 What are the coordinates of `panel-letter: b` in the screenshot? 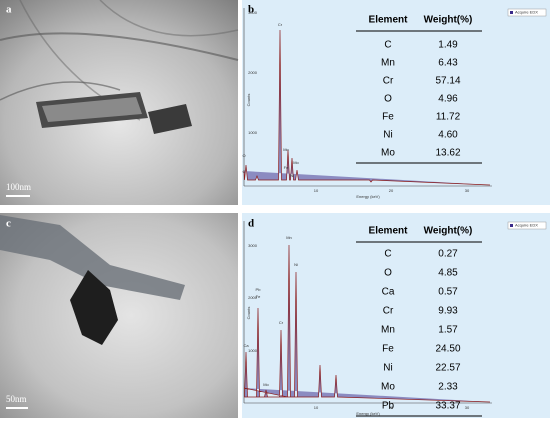 It's located at (251, 10).